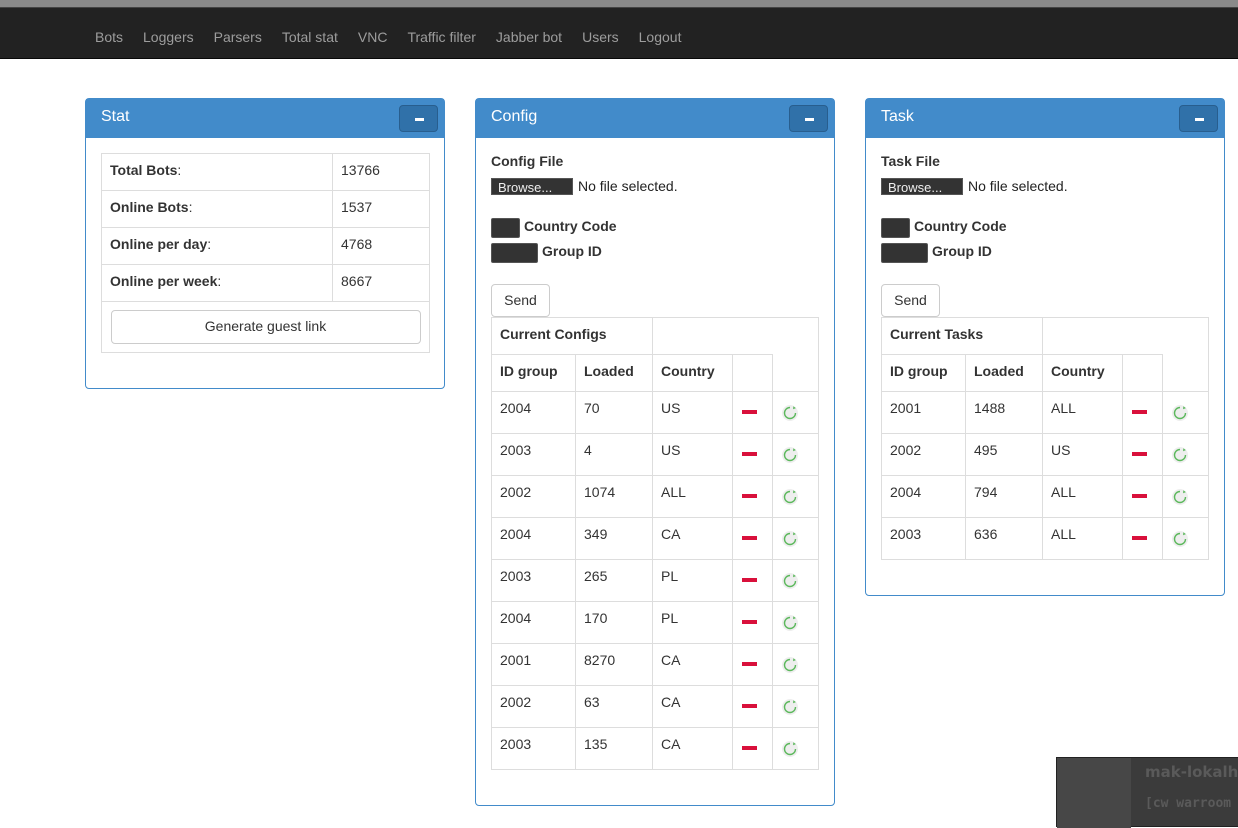 The height and width of the screenshot is (828, 1238). Describe the element at coordinates (441, 37) in the screenshot. I see `nav-traffic-filter: Traffic filter` at that location.